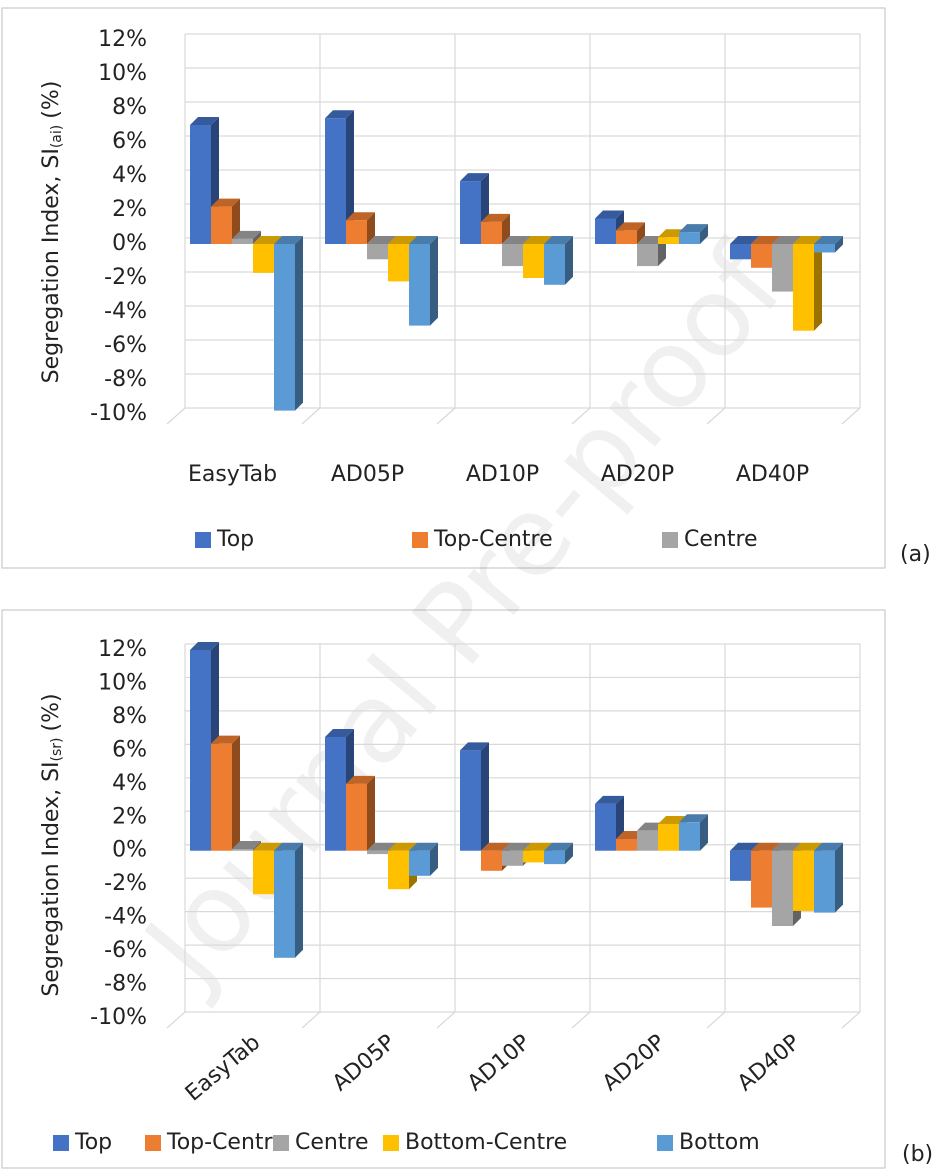 The image size is (935, 1176). I want to click on y-axis-title-part: (sr), so click(57, 749).